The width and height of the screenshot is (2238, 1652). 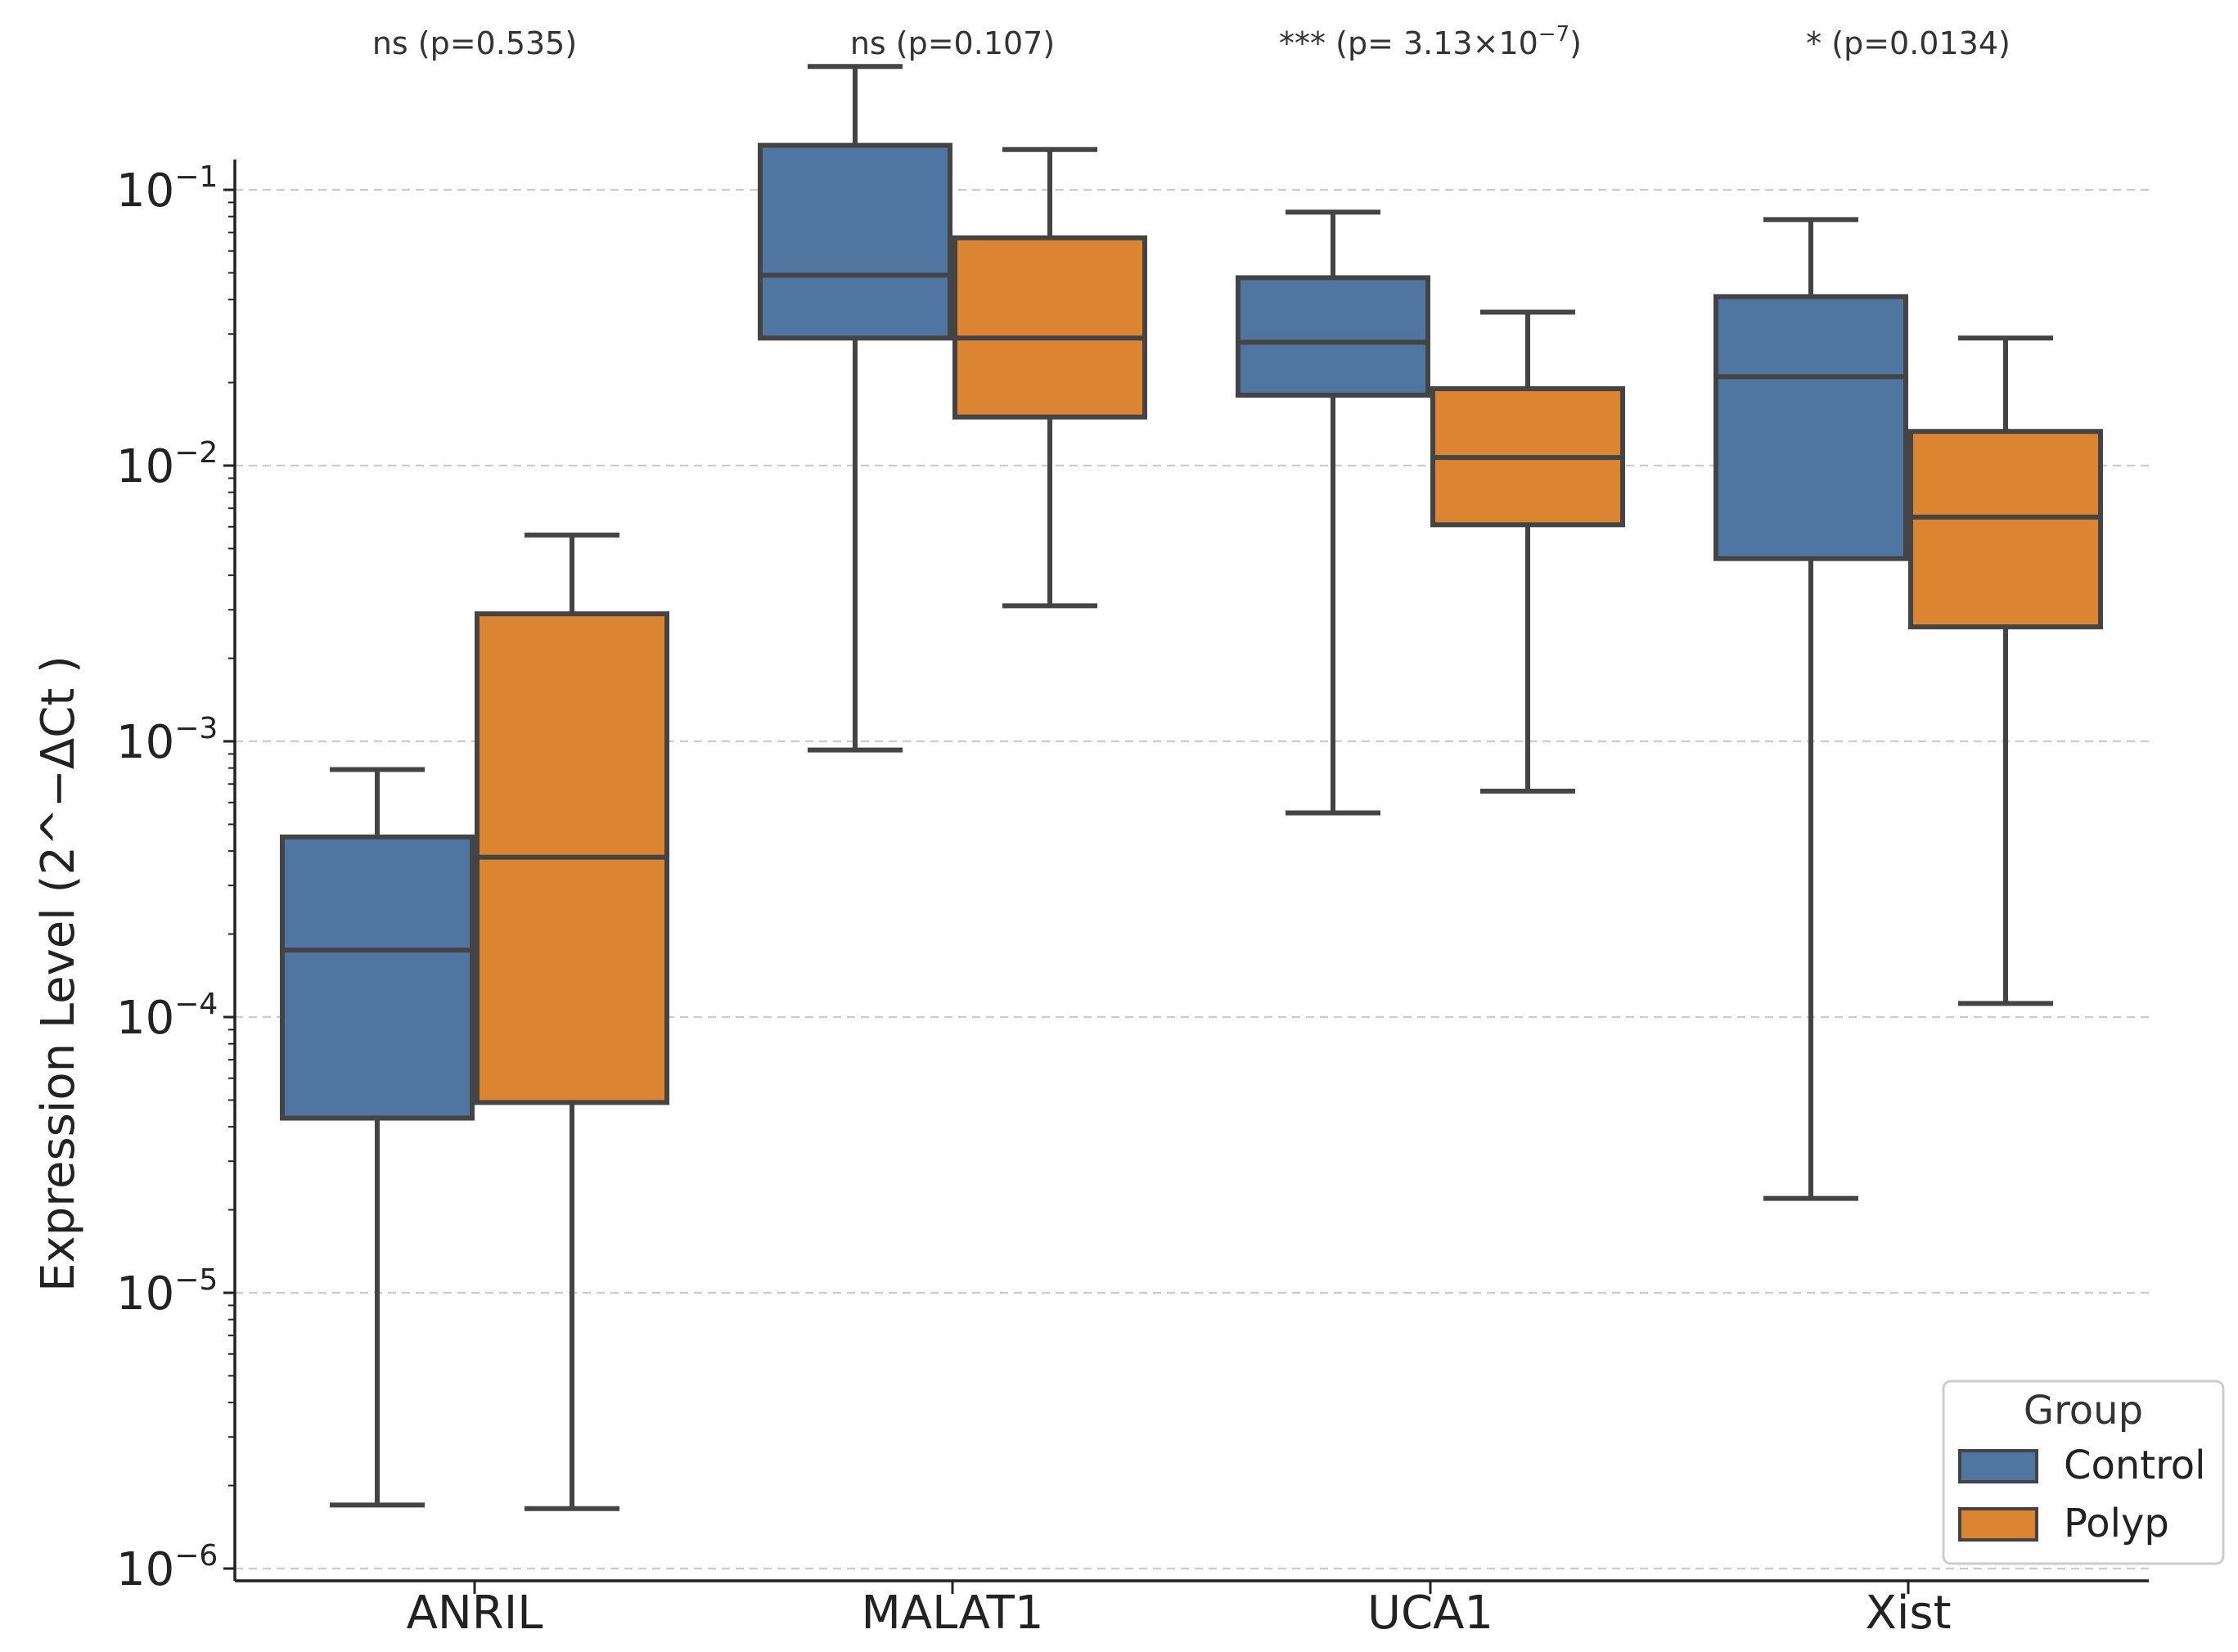 What do you see at coordinates (1333, 512) in the screenshot?
I see `box-uca1-control` at bounding box center [1333, 512].